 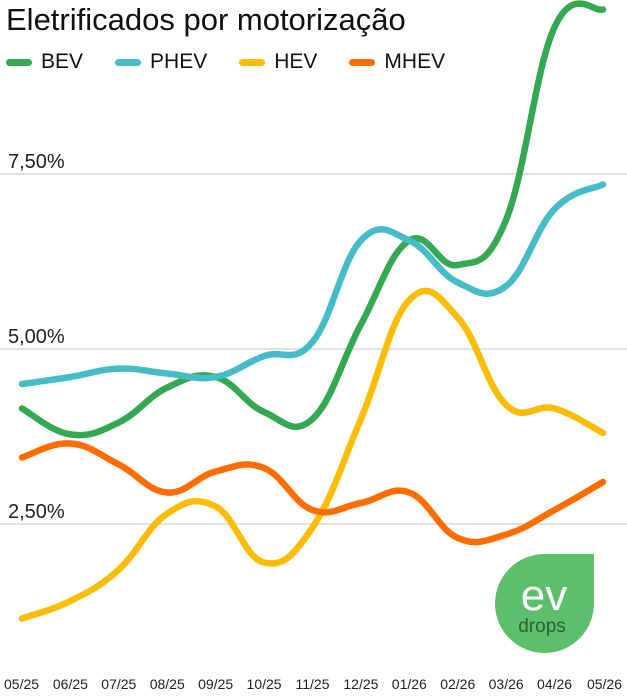 I want to click on x-tick-label: 06/25, so click(x=70, y=684).